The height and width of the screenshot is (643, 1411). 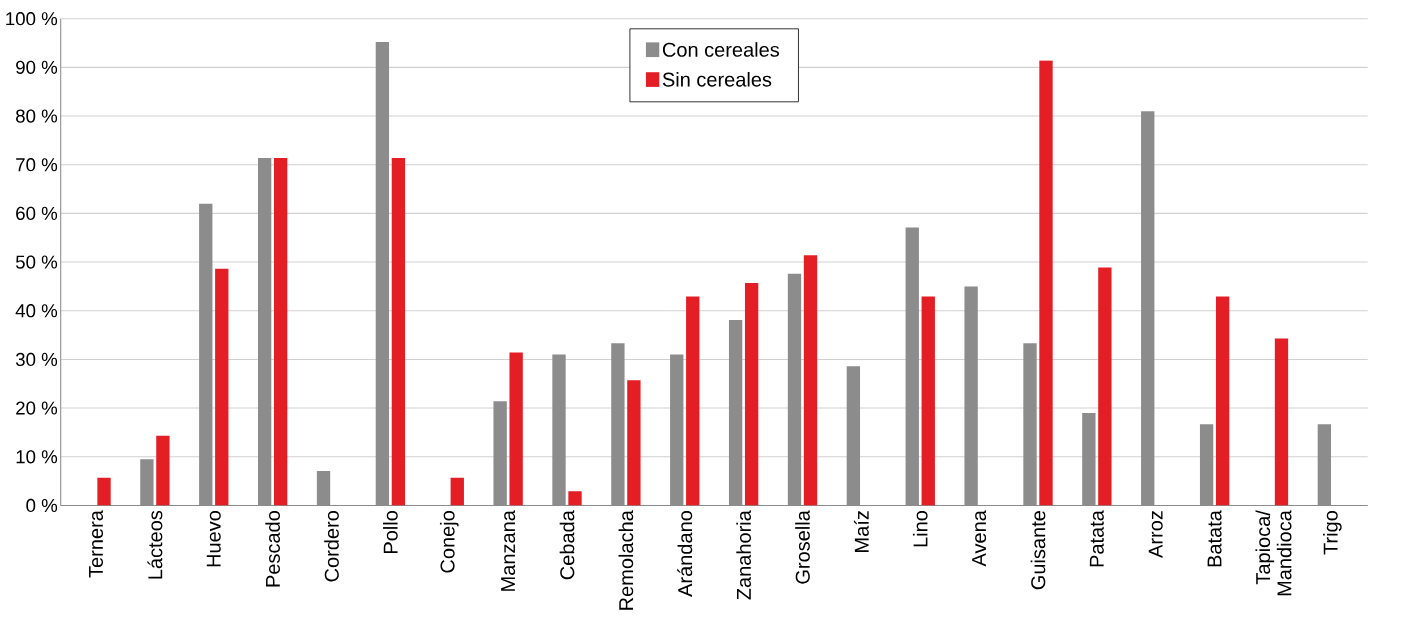 I want to click on x-tick-label: Remolacha, so click(x=626, y=560).